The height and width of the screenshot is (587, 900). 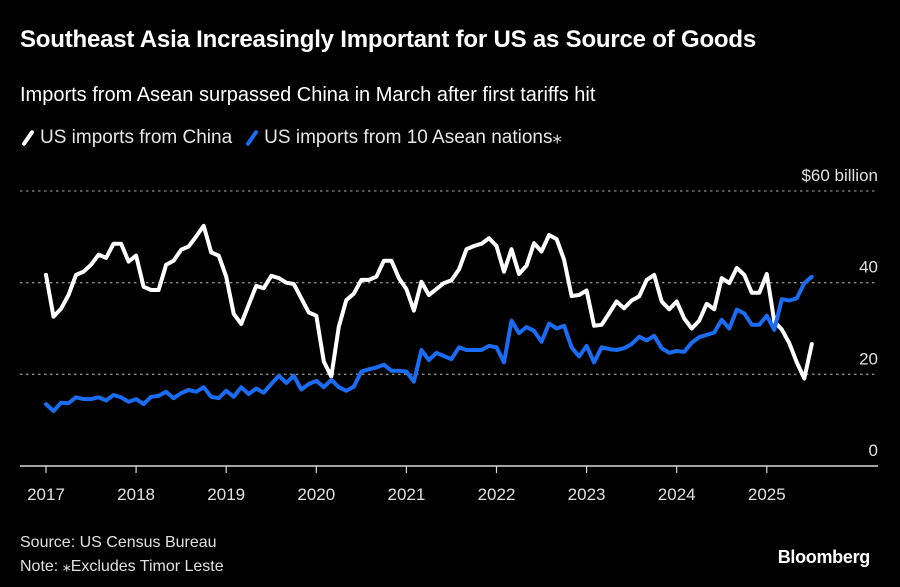 I want to click on x-tick-label-2024: 2024, so click(x=677, y=494).